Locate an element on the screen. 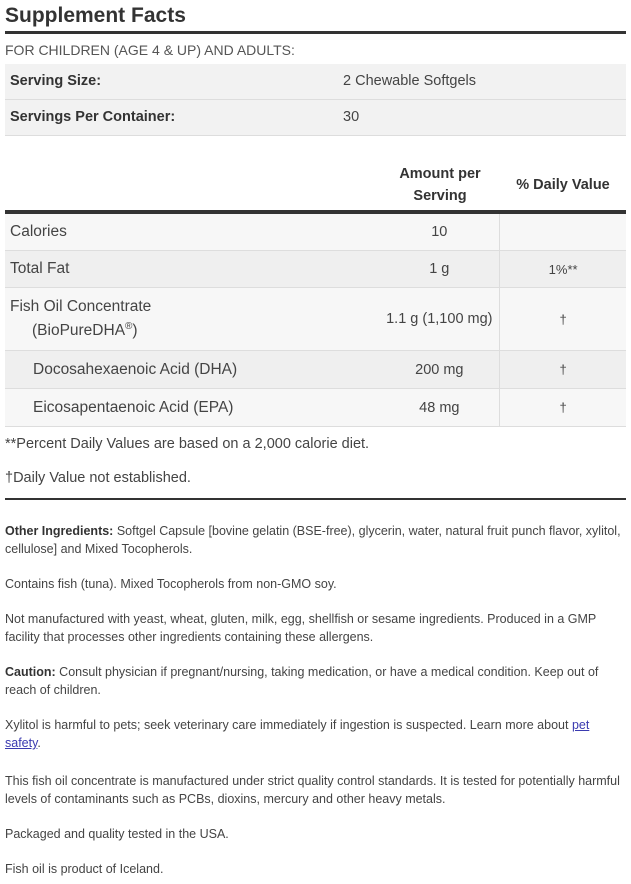 The height and width of the screenshot is (884, 631). amount: 200 mg is located at coordinates (439, 369).